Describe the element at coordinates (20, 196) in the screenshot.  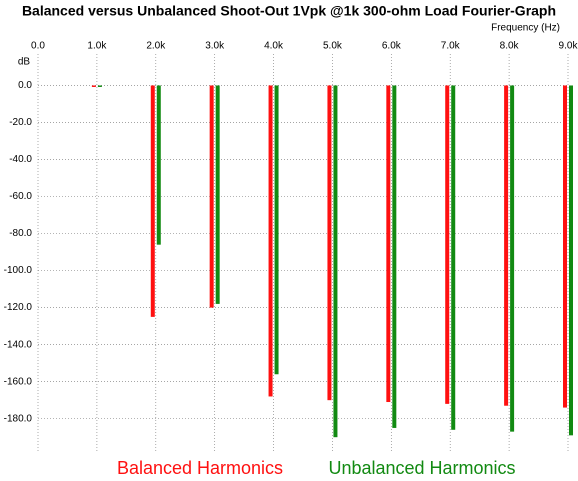
I see `y-tick-label: -60.0` at that location.